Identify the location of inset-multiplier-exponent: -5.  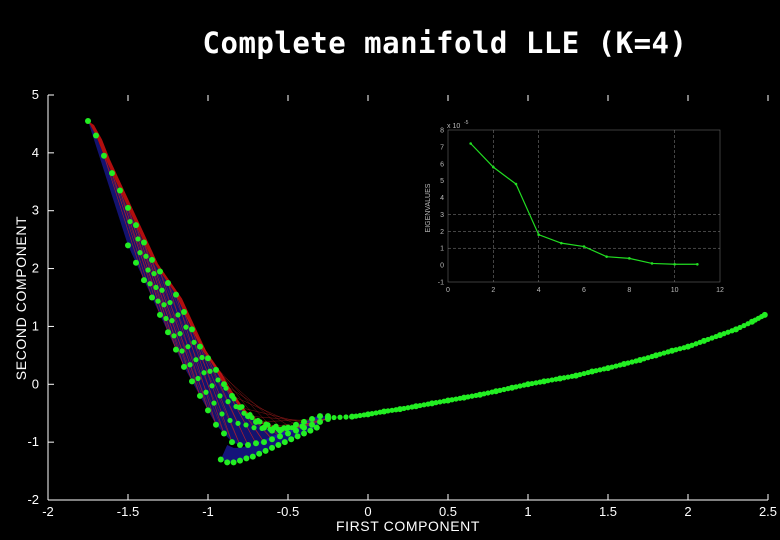
(466, 123).